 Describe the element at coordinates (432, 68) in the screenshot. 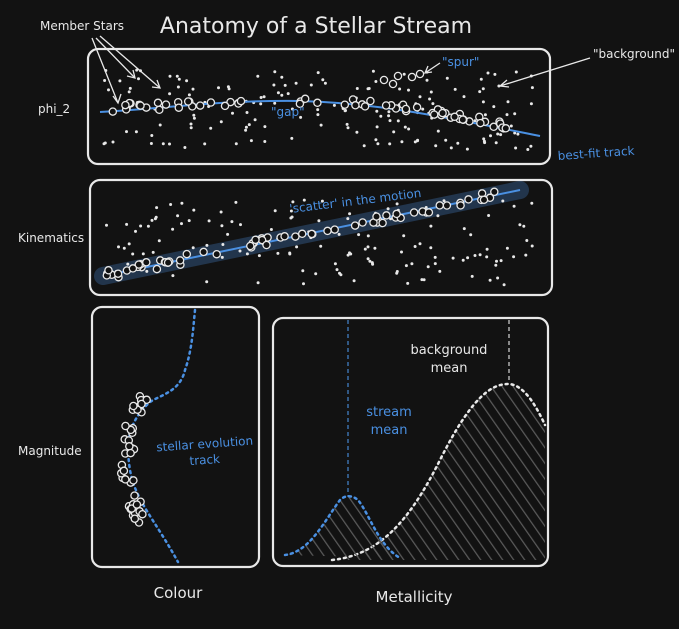

I see `spur-arrow` at that location.